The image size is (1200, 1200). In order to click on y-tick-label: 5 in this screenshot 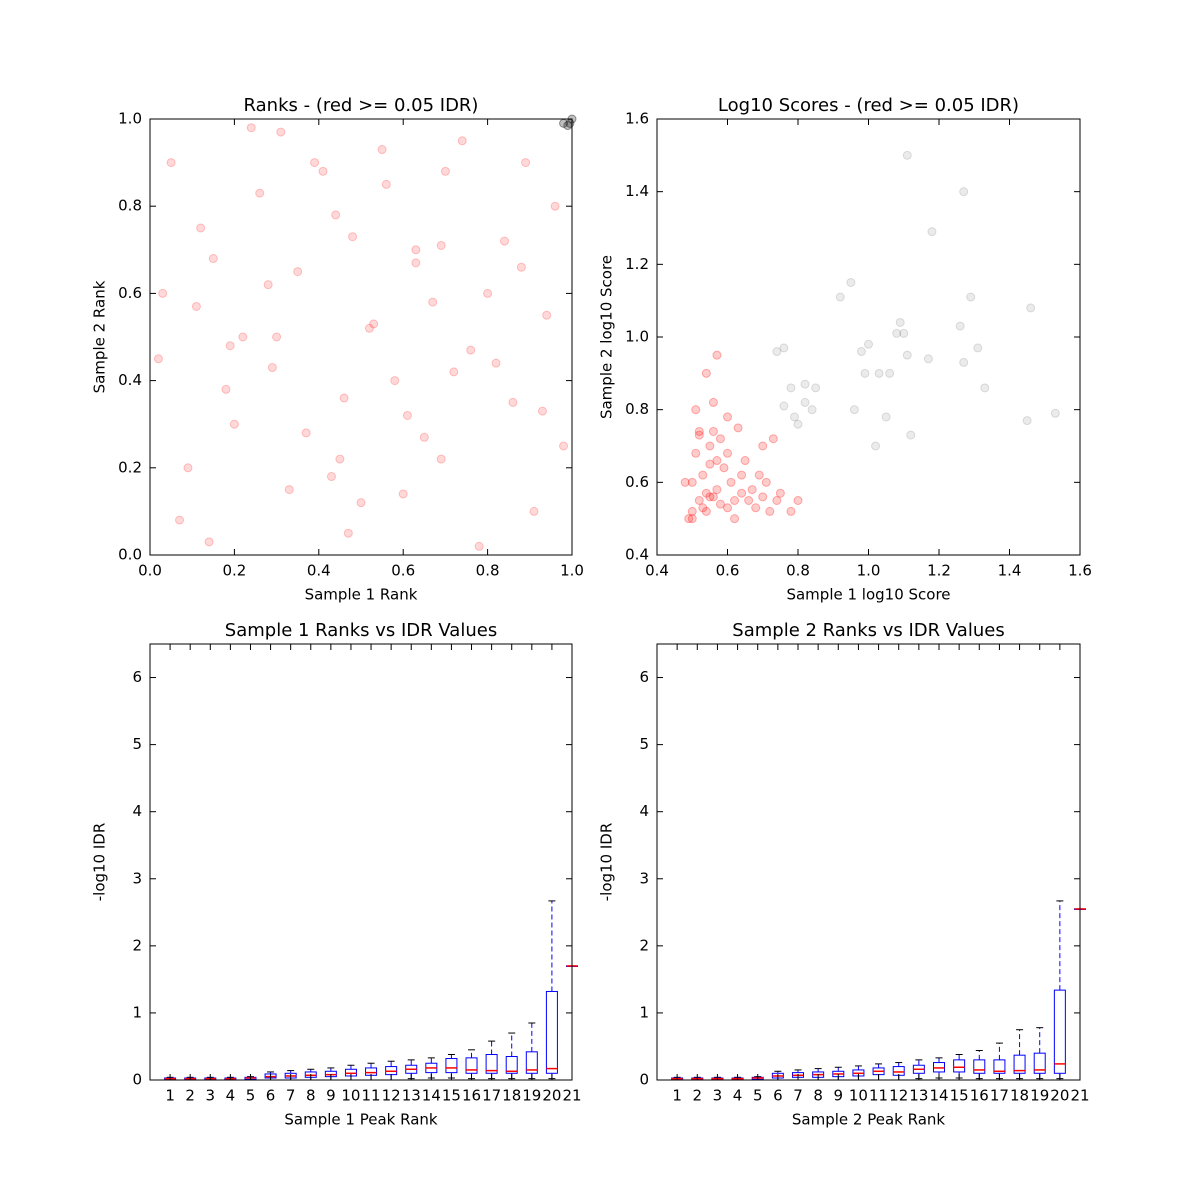, I will do `click(644, 744)`.